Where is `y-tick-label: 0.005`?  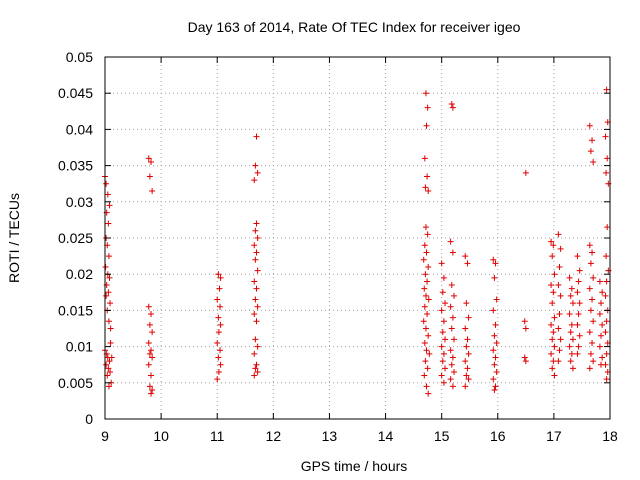
y-tick-label: 0.005 is located at coordinates (75, 383).